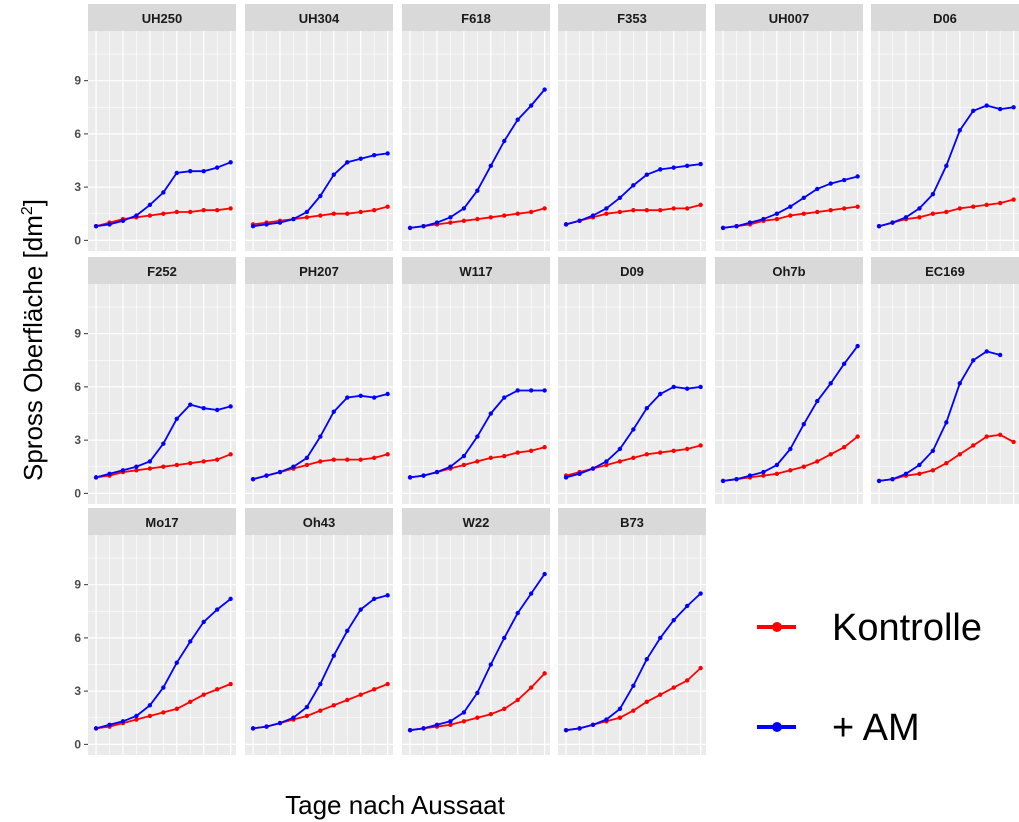 Image resolution: width=1019 pixels, height=822 pixels. What do you see at coordinates (476, 380) in the screenshot?
I see `panel-w117: W117` at bounding box center [476, 380].